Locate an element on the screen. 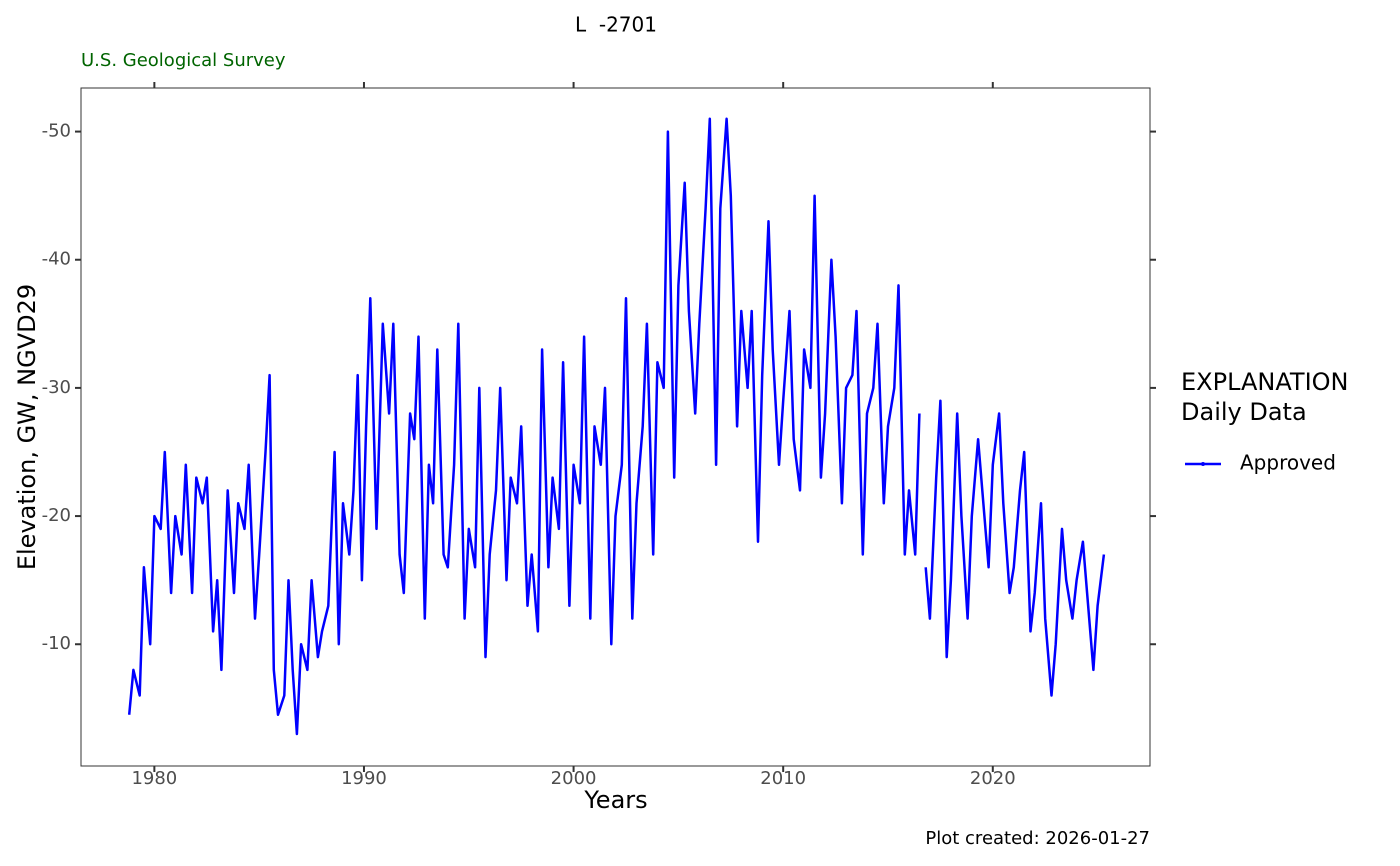 The image size is (1400, 866). legend-title: EXPLANATION is located at coordinates (1265, 382).